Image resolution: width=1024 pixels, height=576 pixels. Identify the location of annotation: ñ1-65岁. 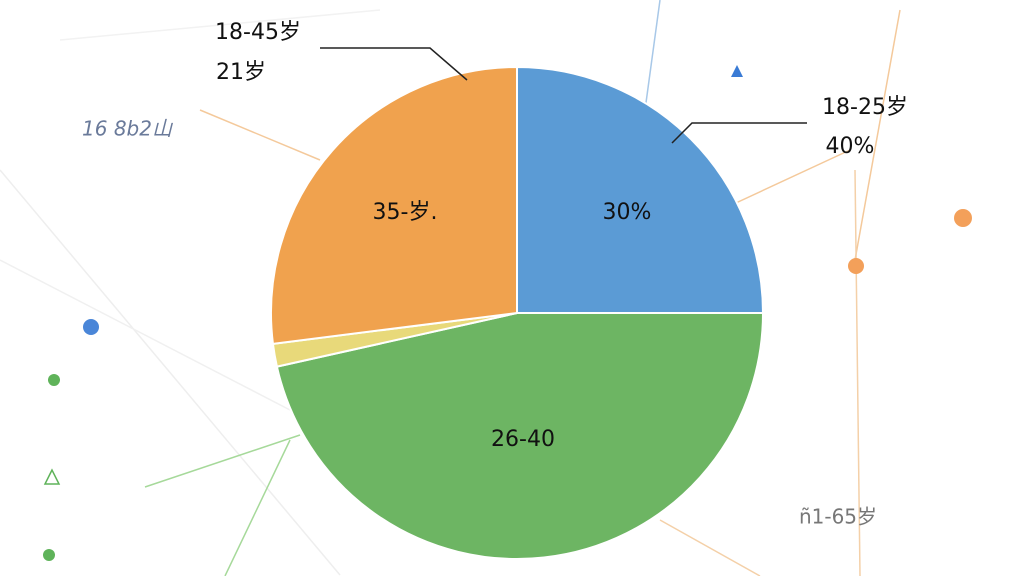
(838, 517).